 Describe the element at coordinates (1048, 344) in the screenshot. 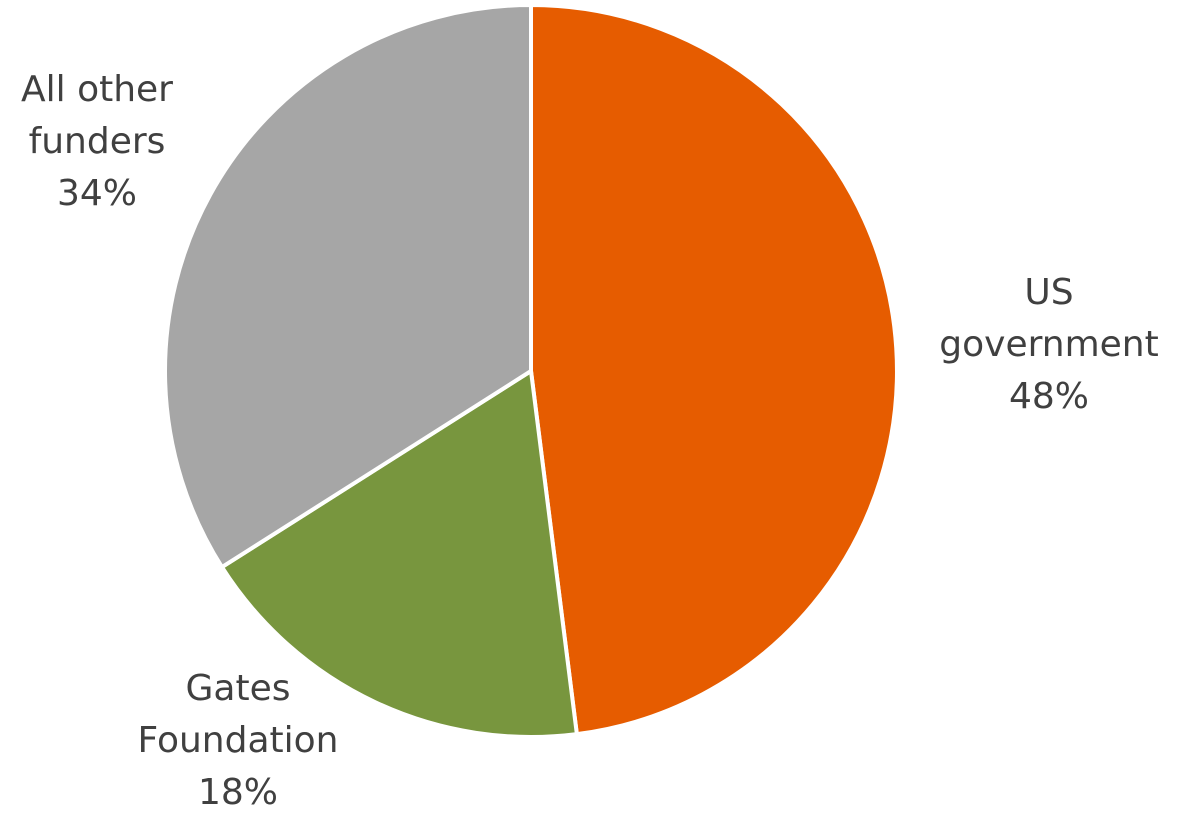

I see `slice-label-us-government: US government 48%` at that location.